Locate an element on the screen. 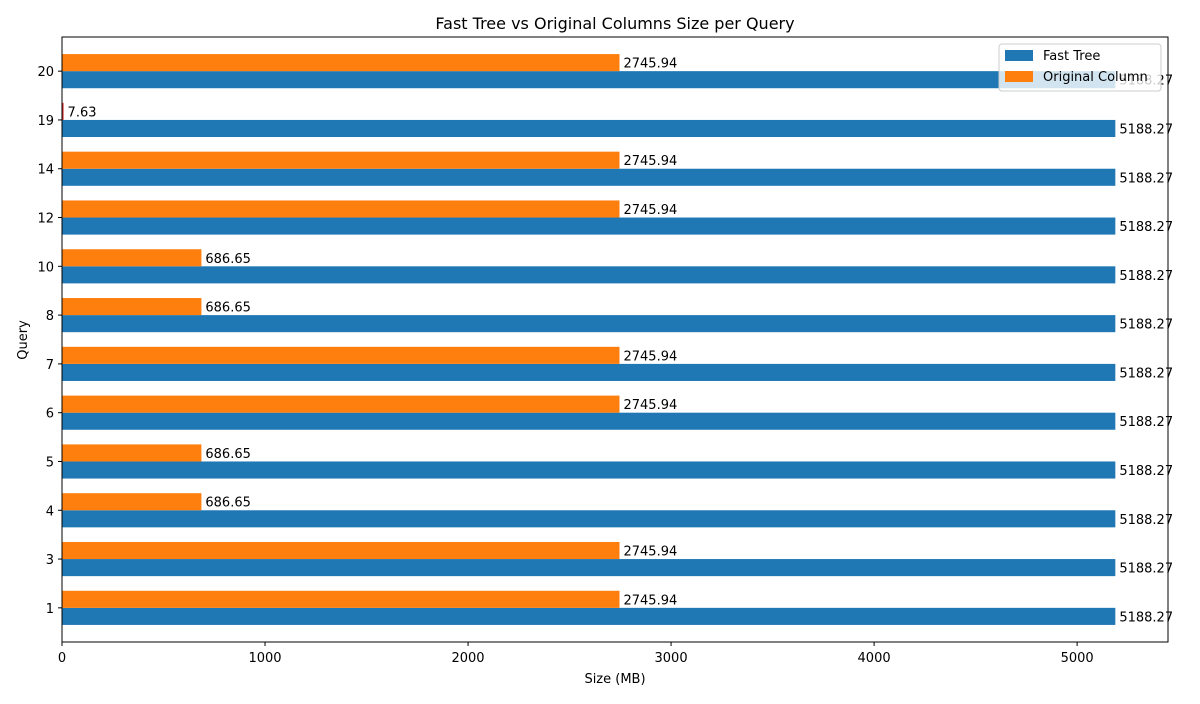 This screenshot has width=1200, height=704. data-label-original-column-q6: 2745.94 is located at coordinates (650, 405).